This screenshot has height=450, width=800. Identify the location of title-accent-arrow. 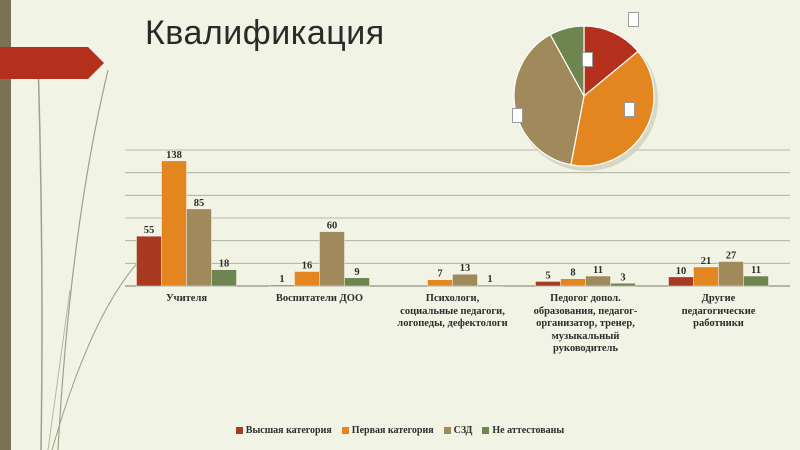
(52, 63).